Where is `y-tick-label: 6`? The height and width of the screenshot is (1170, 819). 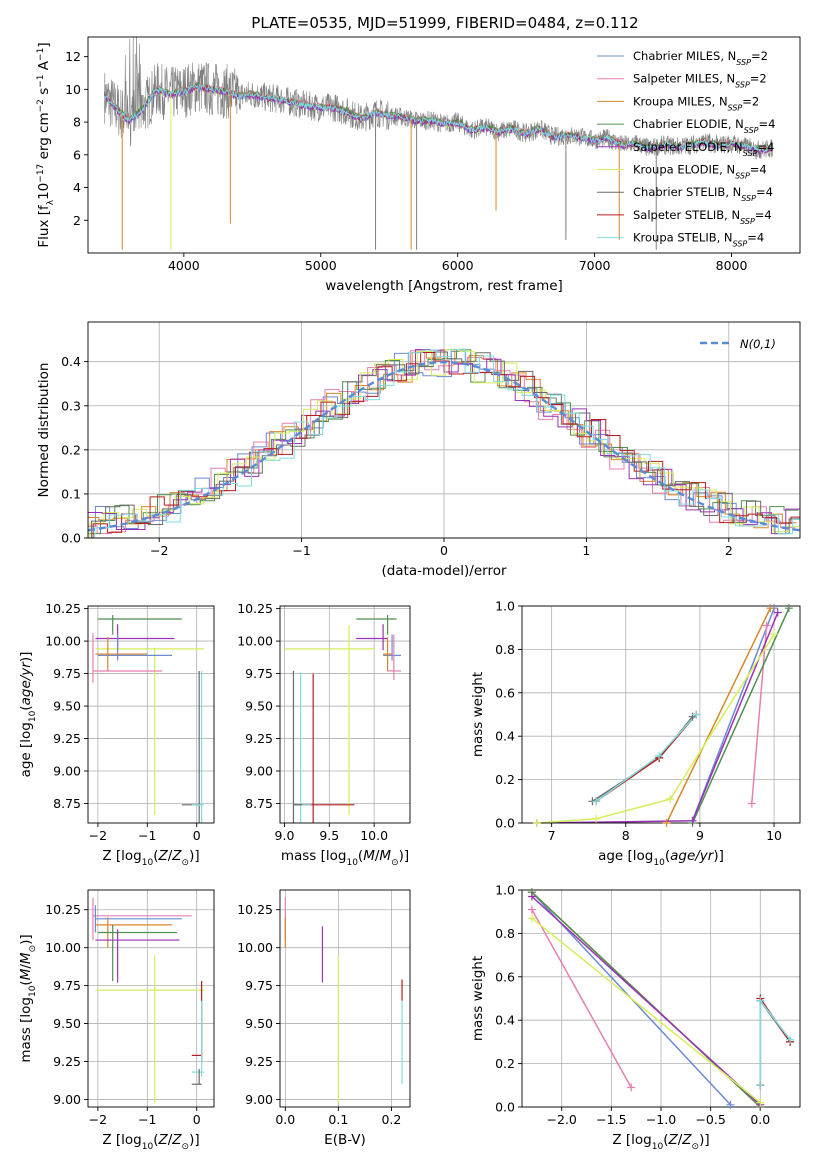
y-tick-label: 6 is located at coordinates (77, 154).